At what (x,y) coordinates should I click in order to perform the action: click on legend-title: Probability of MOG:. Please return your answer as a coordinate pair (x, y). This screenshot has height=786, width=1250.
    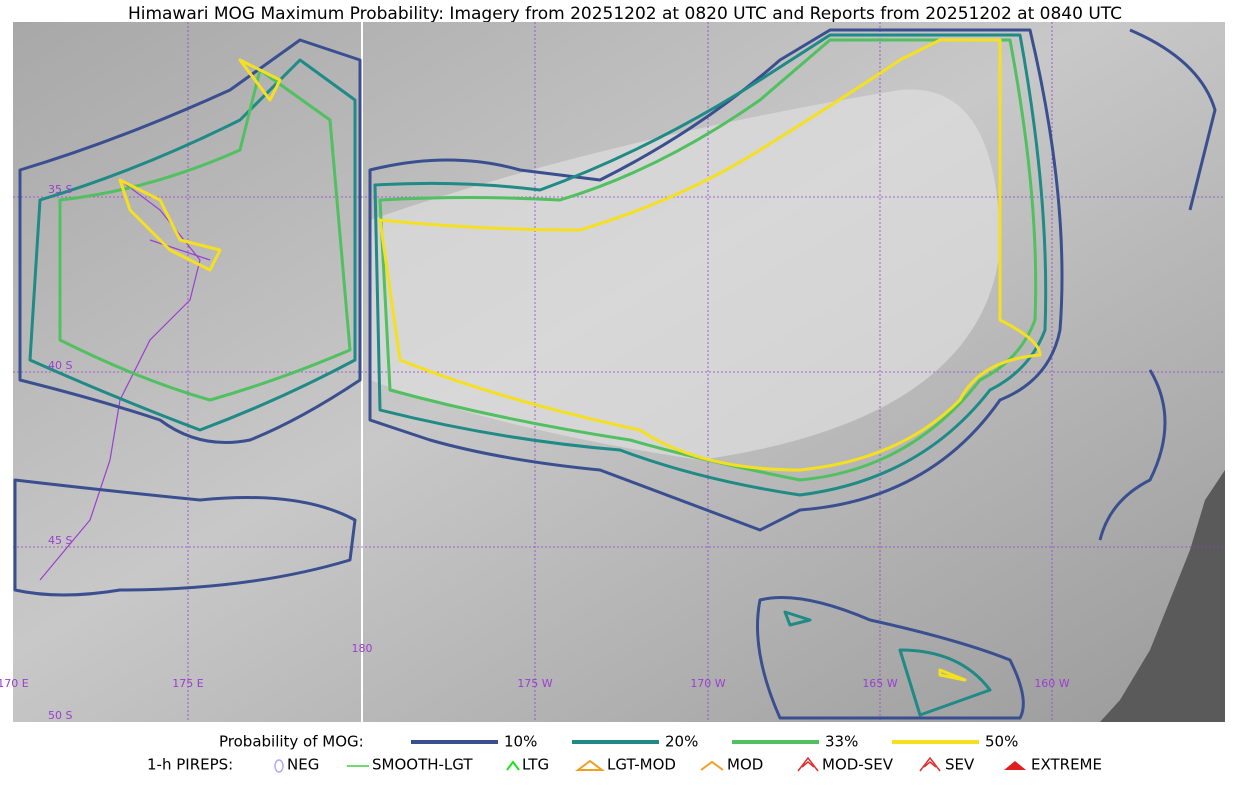
    Looking at the image, I should click on (291, 742).